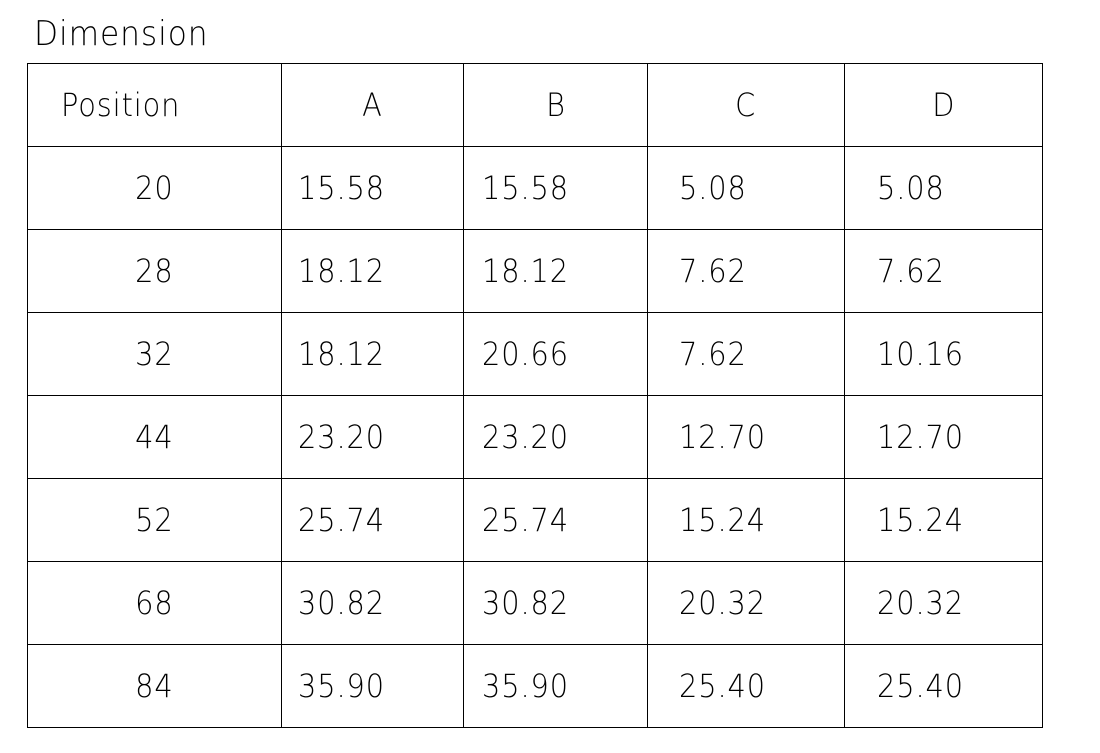 The height and width of the screenshot is (753, 1100). What do you see at coordinates (121, 34) in the screenshot?
I see `table-title: Dimension` at bounding box center [121, 34].